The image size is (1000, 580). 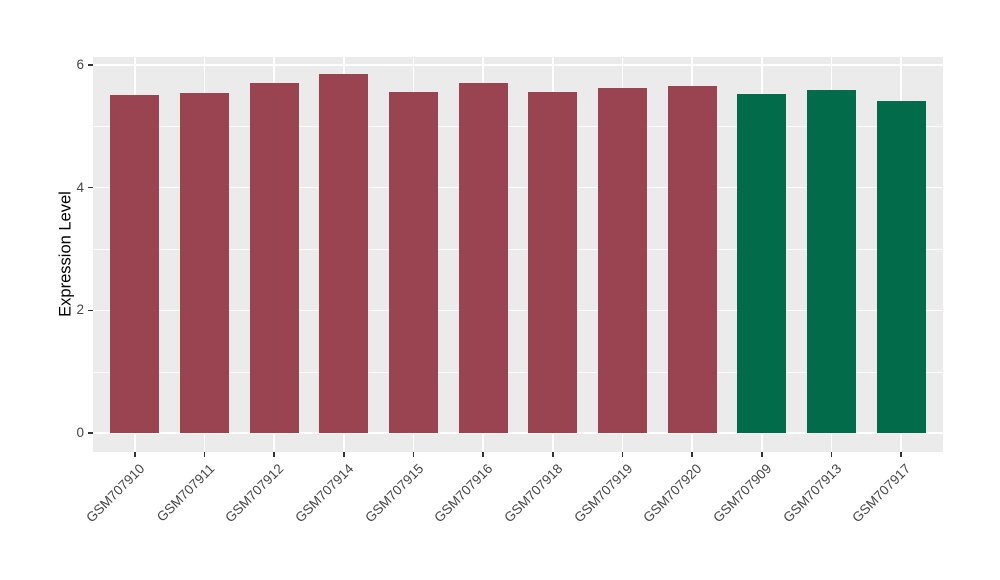 I want to click on bar-GSM707911, so click(x=204, y=262).